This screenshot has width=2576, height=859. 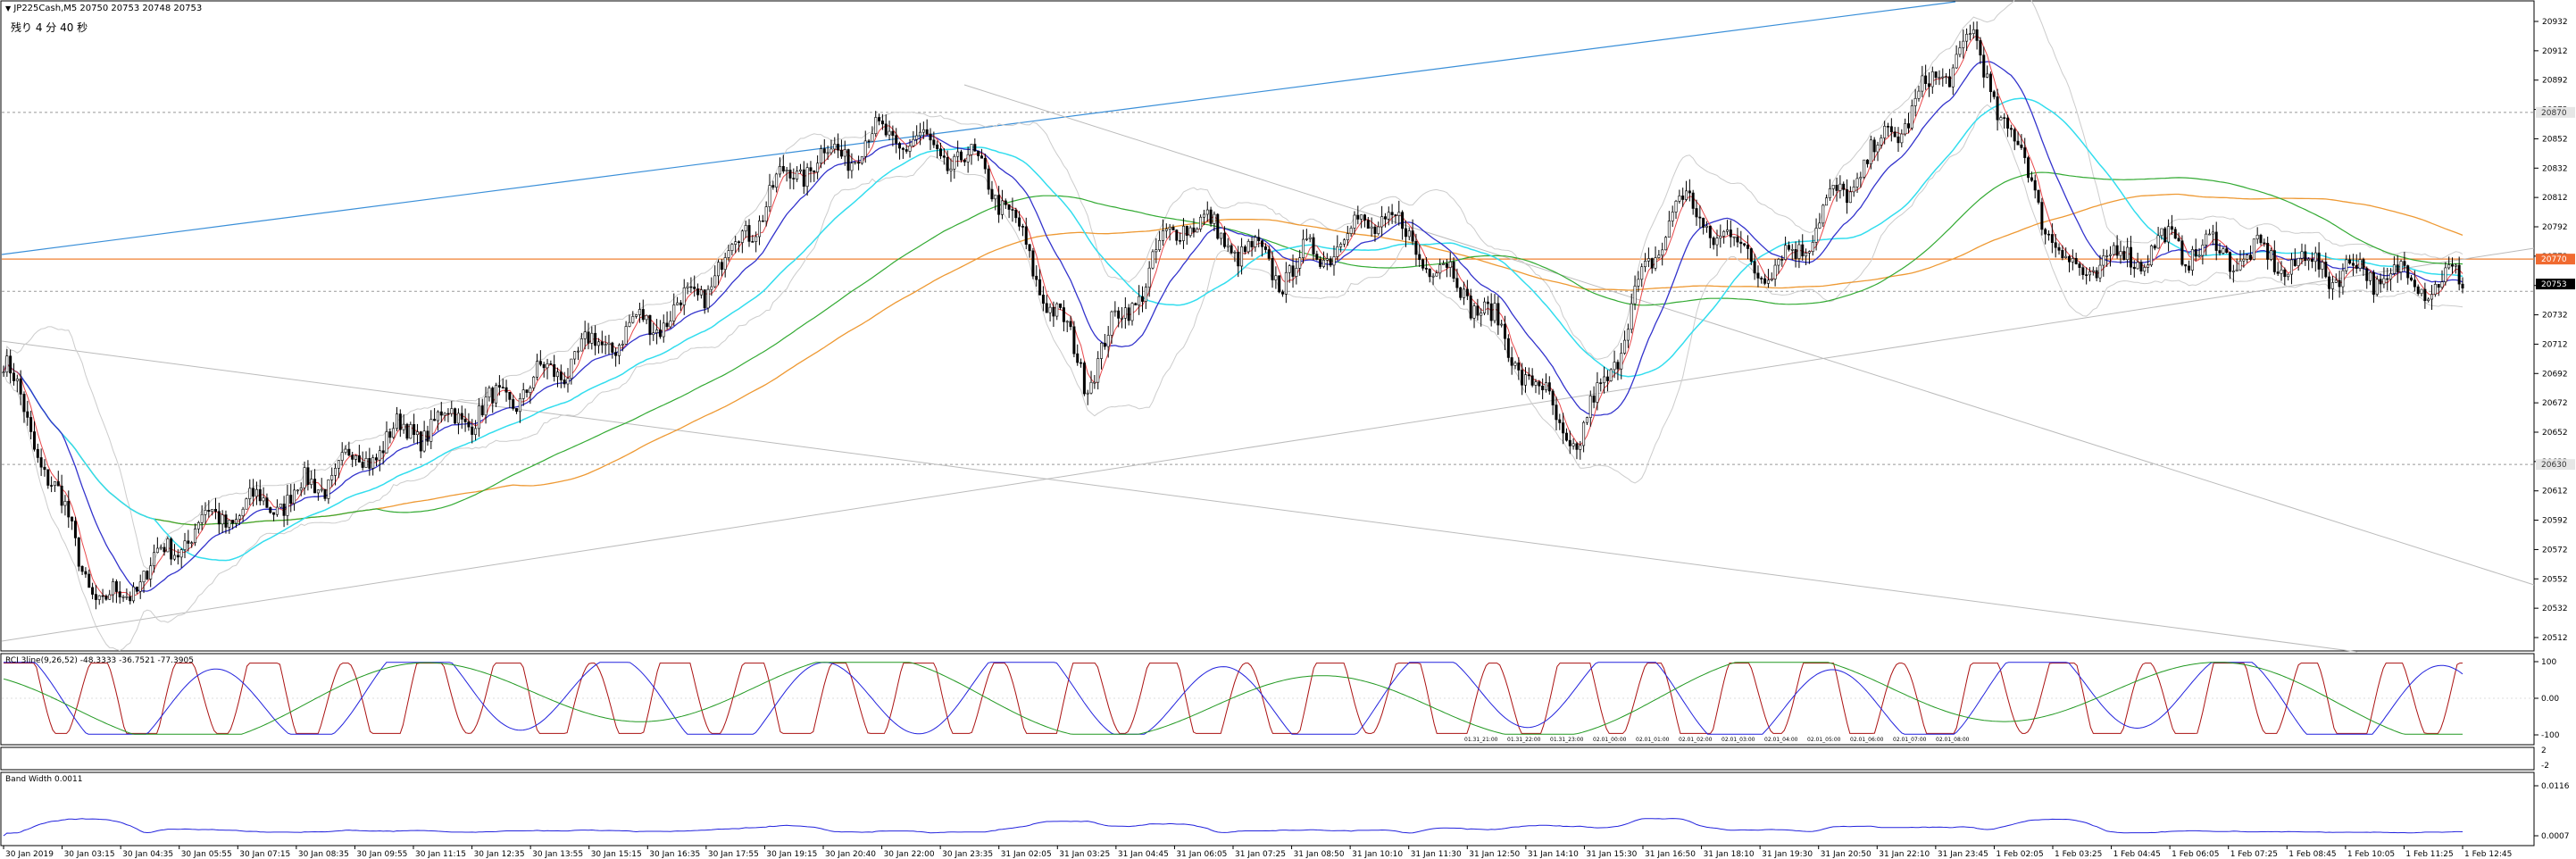 I want to click on rci-mid-line, so click(x=1233, y=698).